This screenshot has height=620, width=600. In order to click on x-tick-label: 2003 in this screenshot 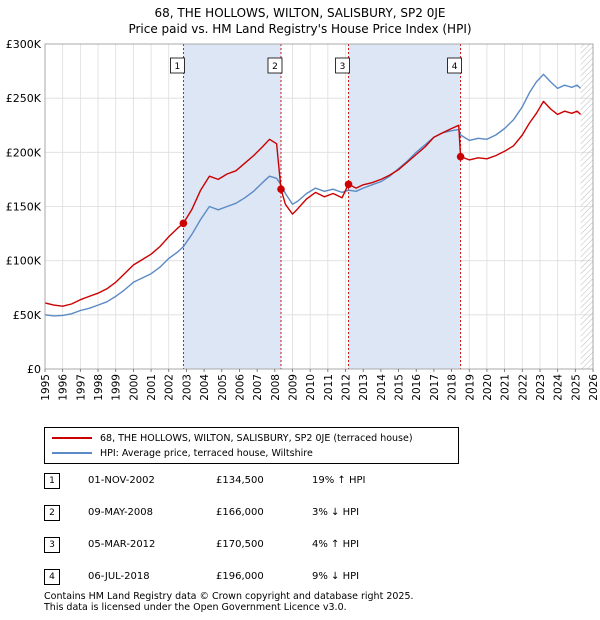, I will do `click(187, 387)`.